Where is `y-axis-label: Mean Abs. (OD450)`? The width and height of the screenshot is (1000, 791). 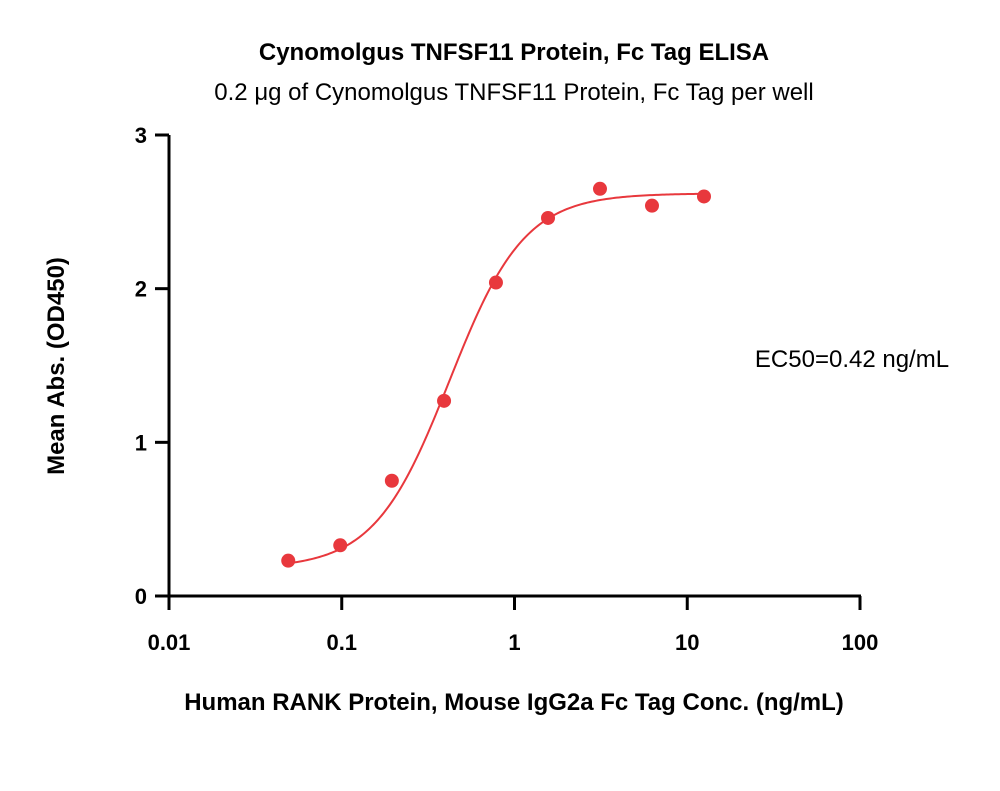
y-axis-label: Mean Abs. (OD450) is located at coordinates (56, 366).